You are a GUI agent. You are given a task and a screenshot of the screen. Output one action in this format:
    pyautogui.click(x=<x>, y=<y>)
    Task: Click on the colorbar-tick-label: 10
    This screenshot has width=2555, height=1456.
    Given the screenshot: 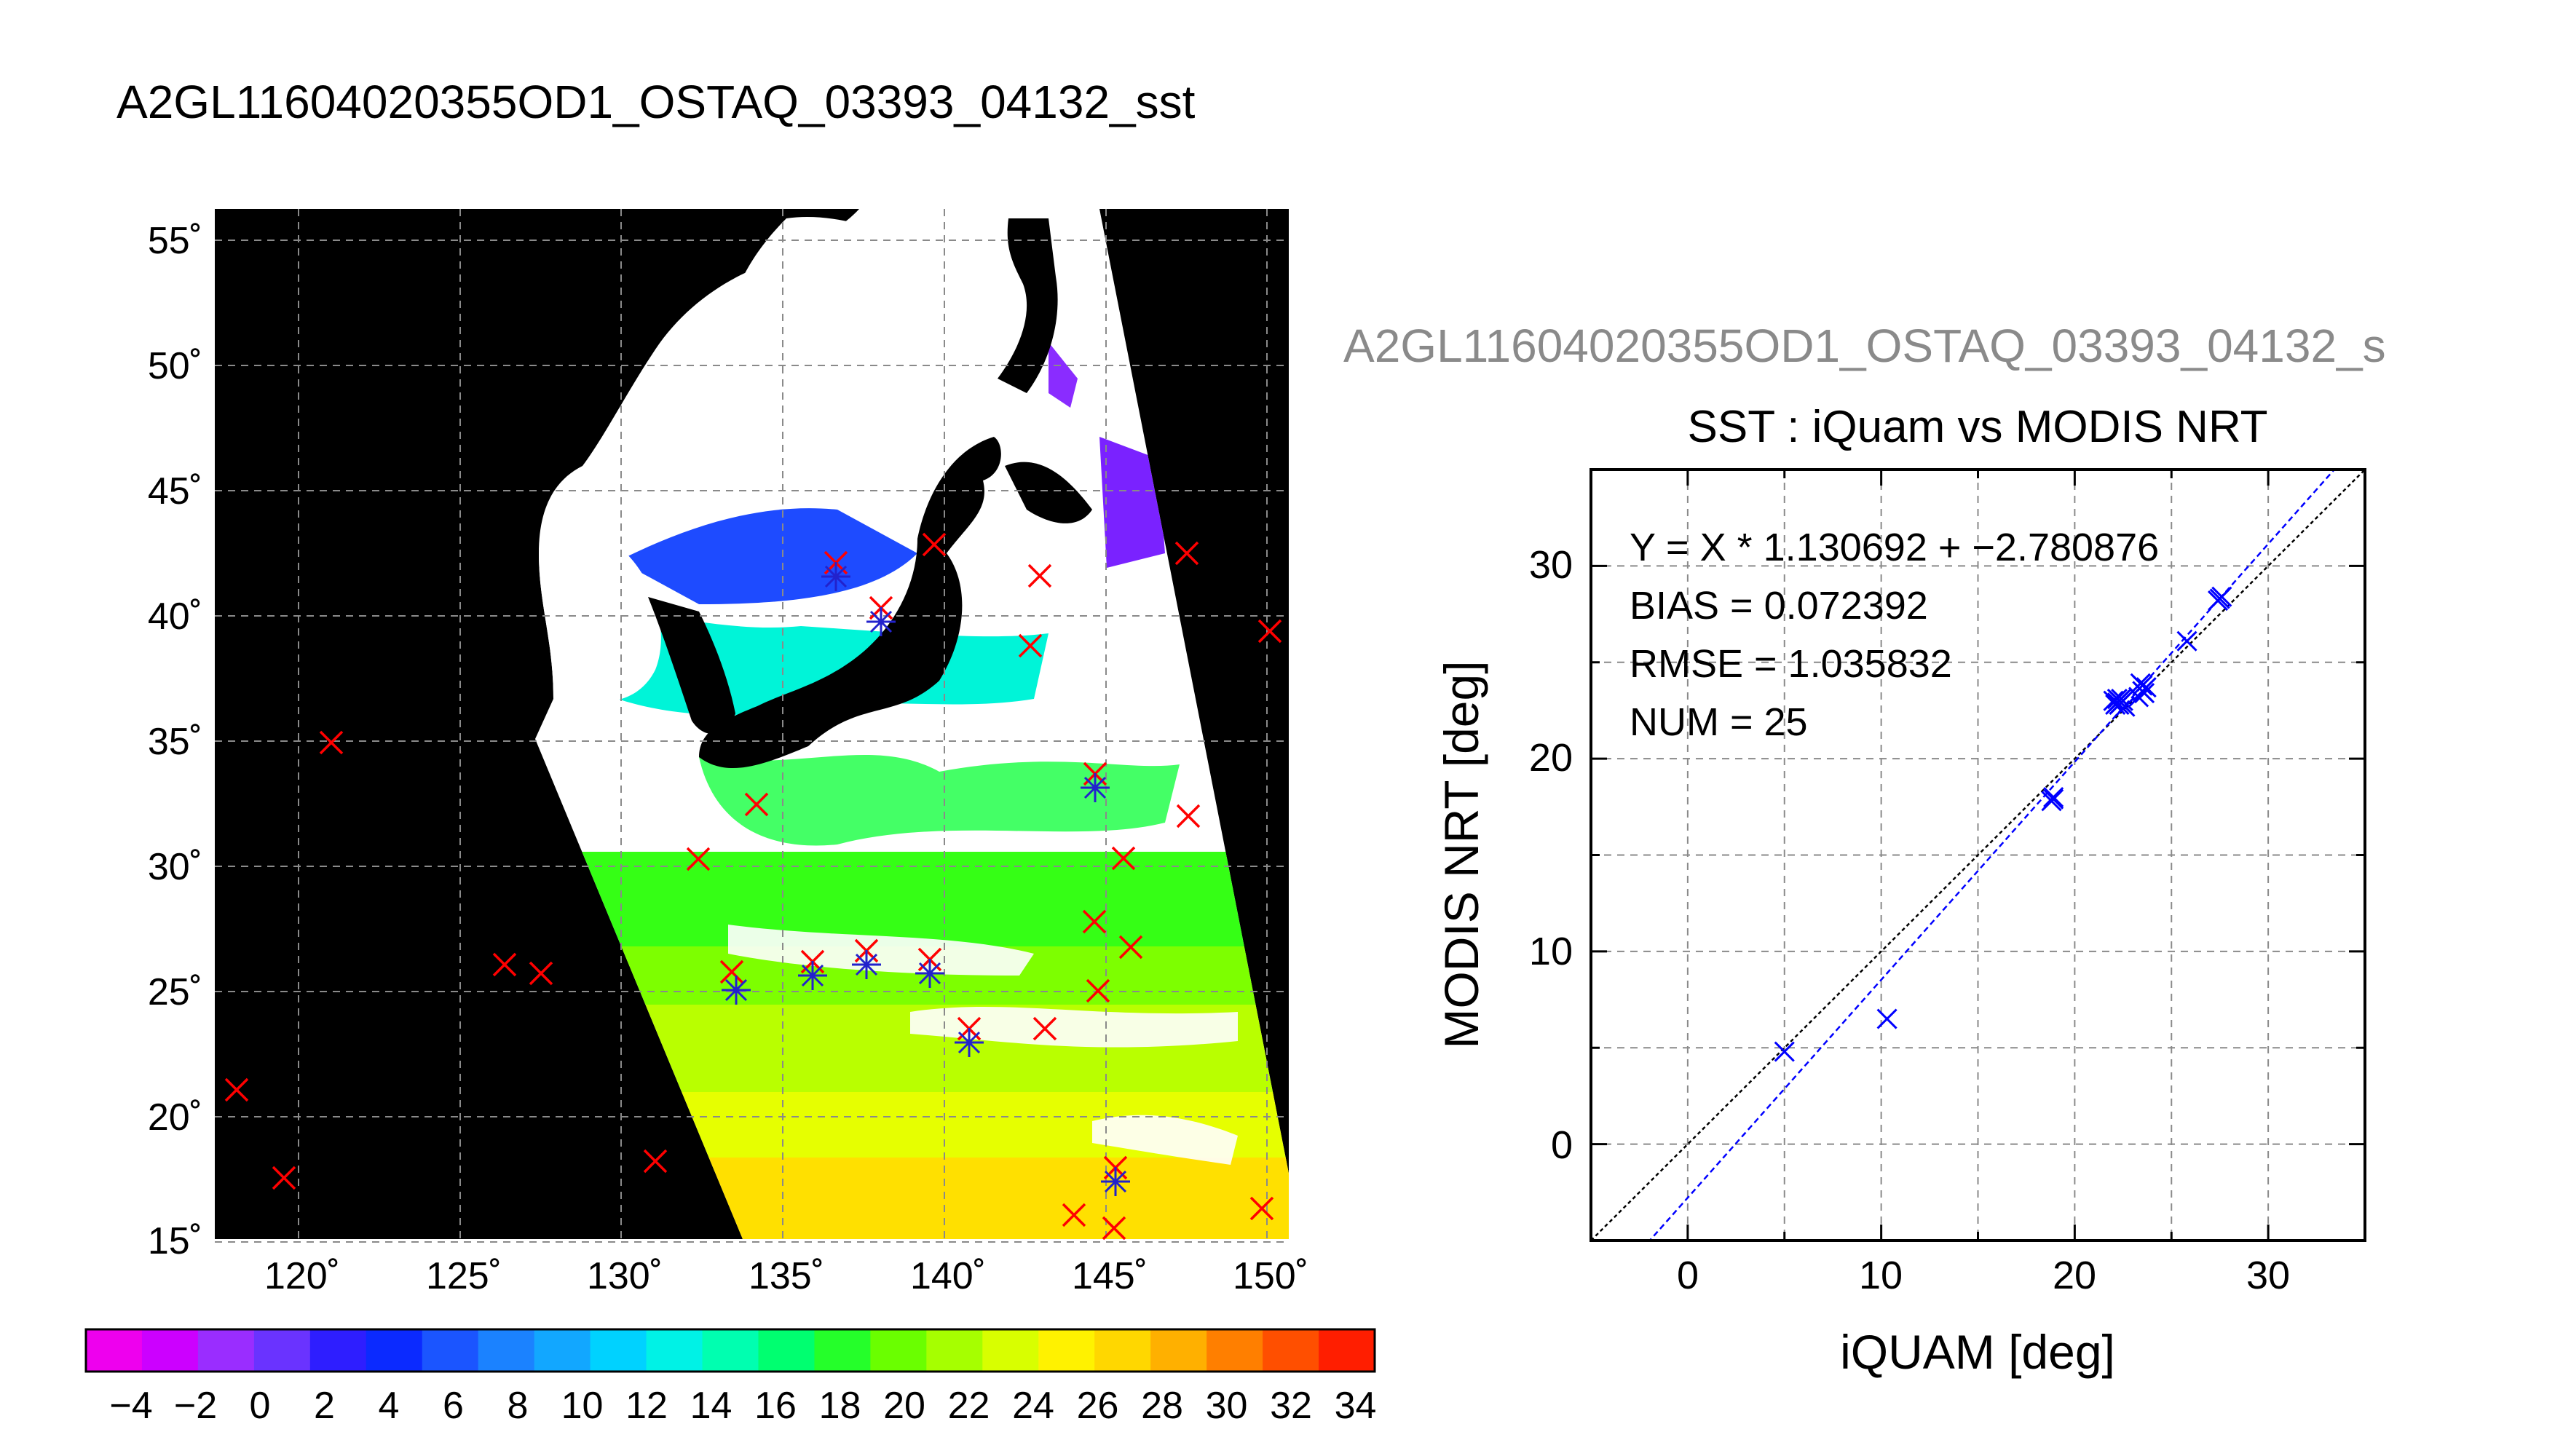 What is the action you would take?
    pyautogui.click(x=582, y=1406)
    